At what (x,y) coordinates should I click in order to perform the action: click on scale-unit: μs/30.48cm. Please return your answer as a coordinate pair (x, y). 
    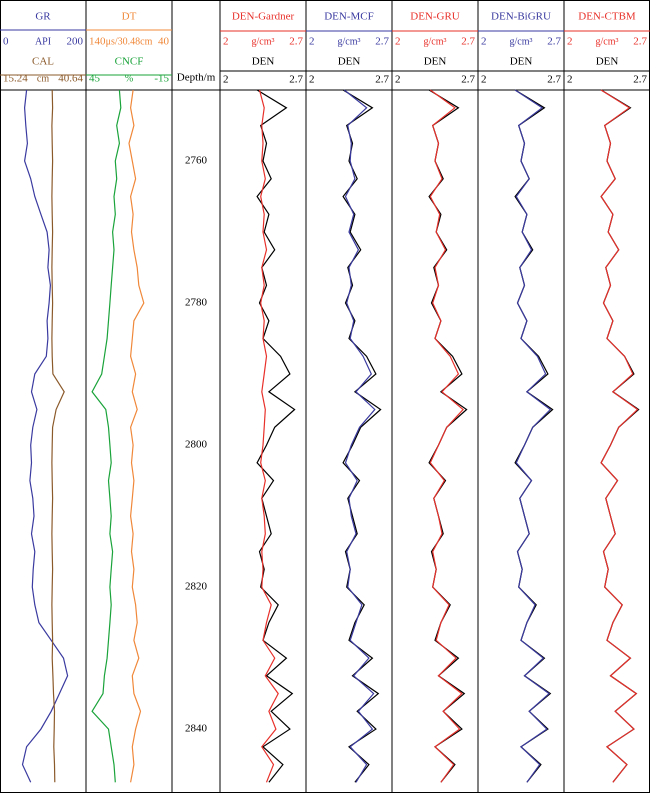
    Looking at the image, I should click on (129, 41).